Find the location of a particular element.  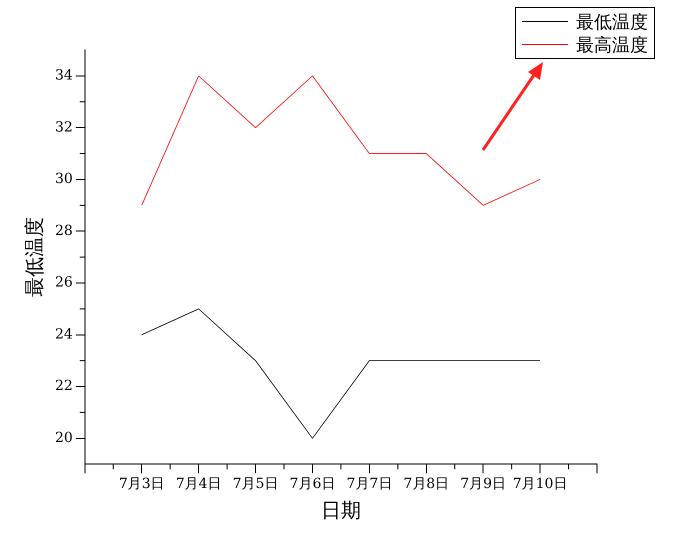

y-axis-title: 最低温度 is located at coordinates (34, 257).